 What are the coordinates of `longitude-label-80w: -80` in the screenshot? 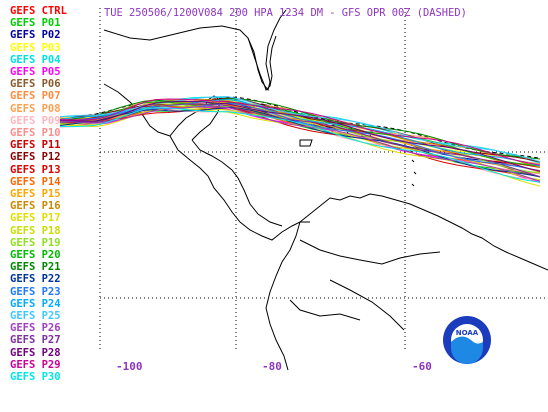 It's located at (272, 366).